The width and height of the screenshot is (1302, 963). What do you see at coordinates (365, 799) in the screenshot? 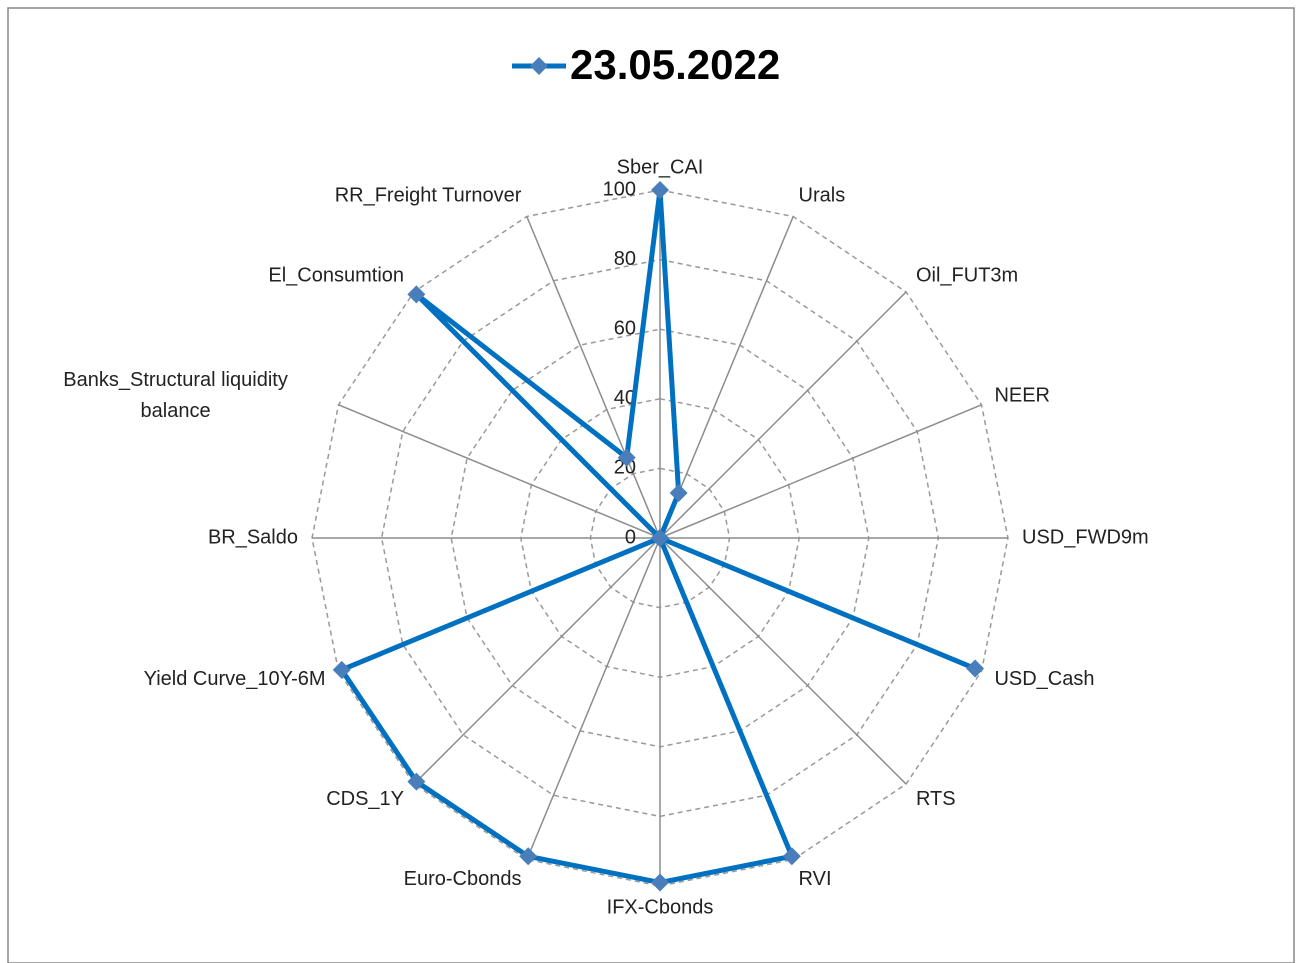
I see `category-label: CDS_1Y` at bounding box center [365, 799].